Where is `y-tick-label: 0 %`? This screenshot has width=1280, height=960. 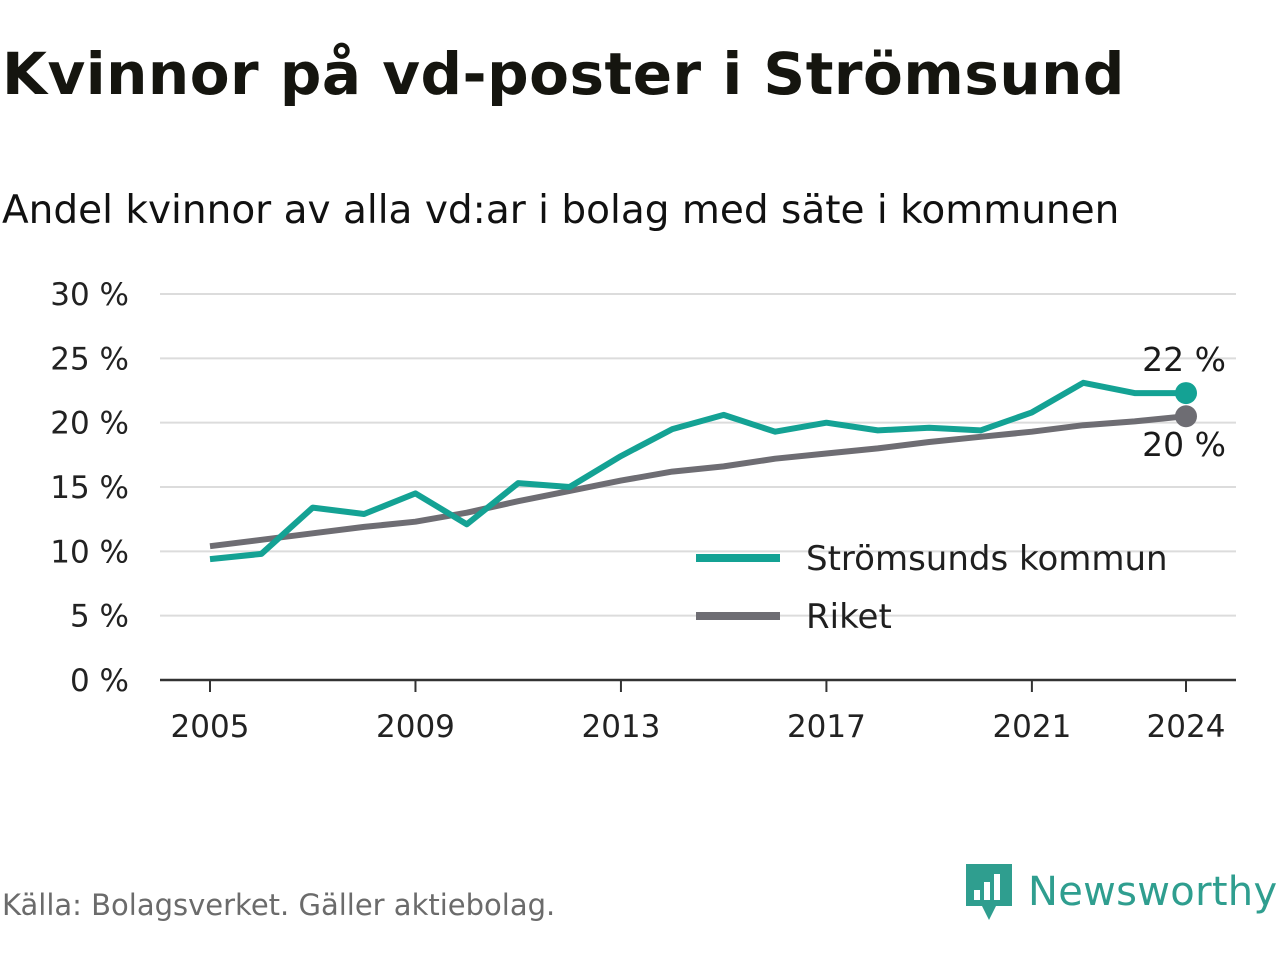 y-tick-label: 0 % is located at coordinates (99, 681).